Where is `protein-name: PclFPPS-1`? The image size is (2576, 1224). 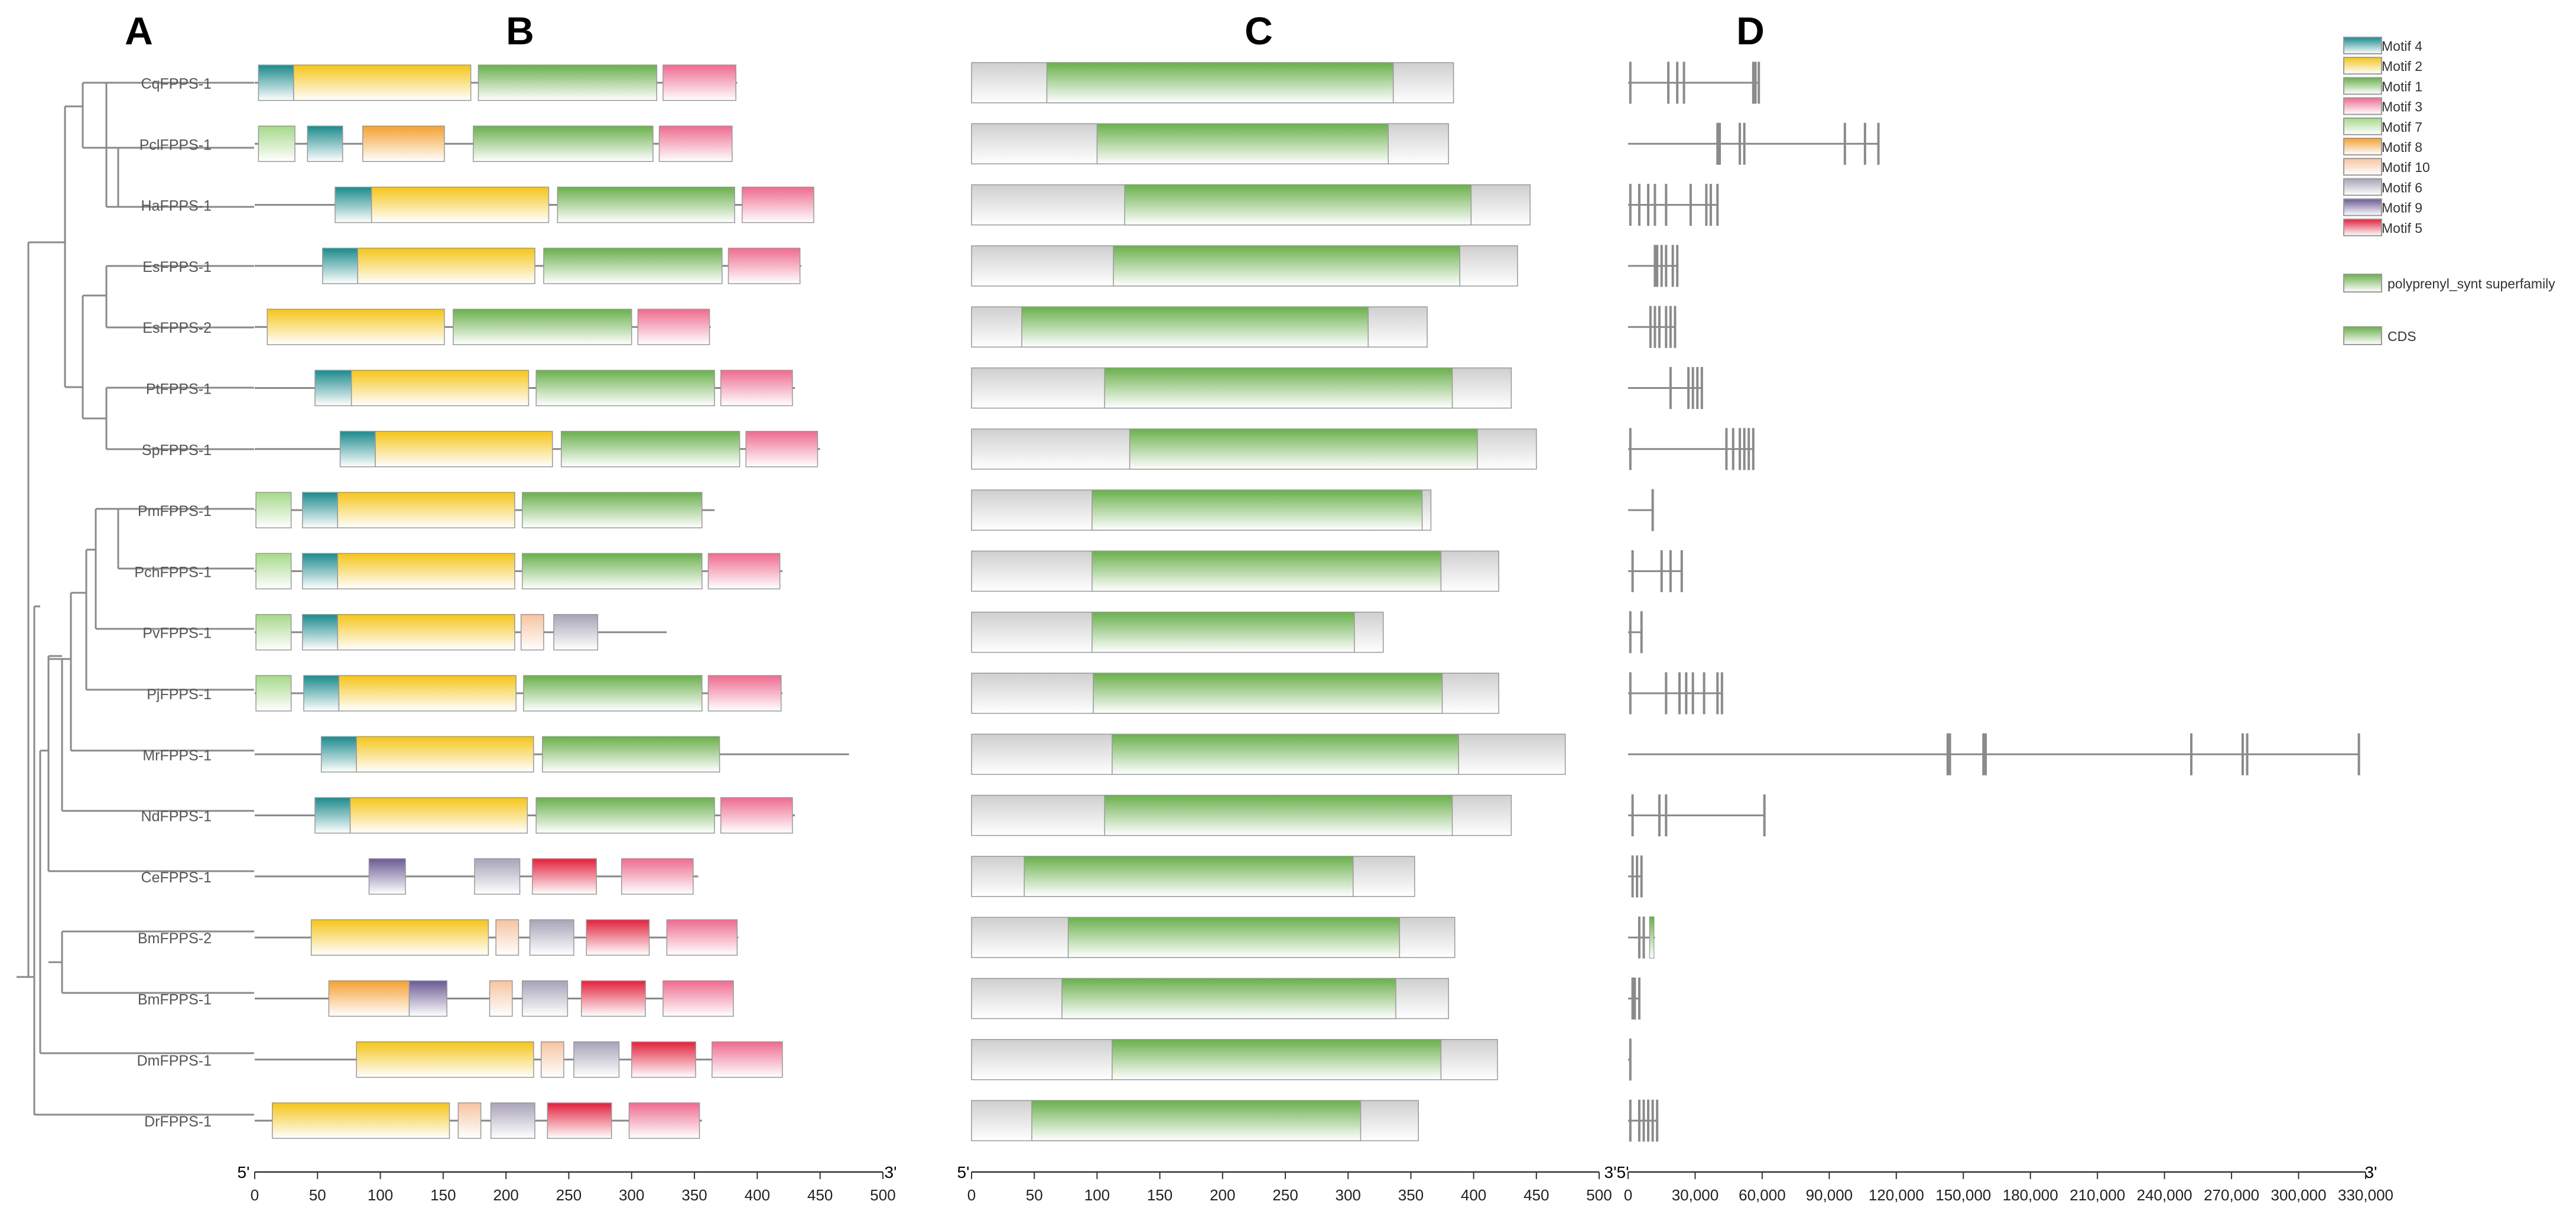 protein-name: PclFPPS-1 is located at coordinates (175, 145).